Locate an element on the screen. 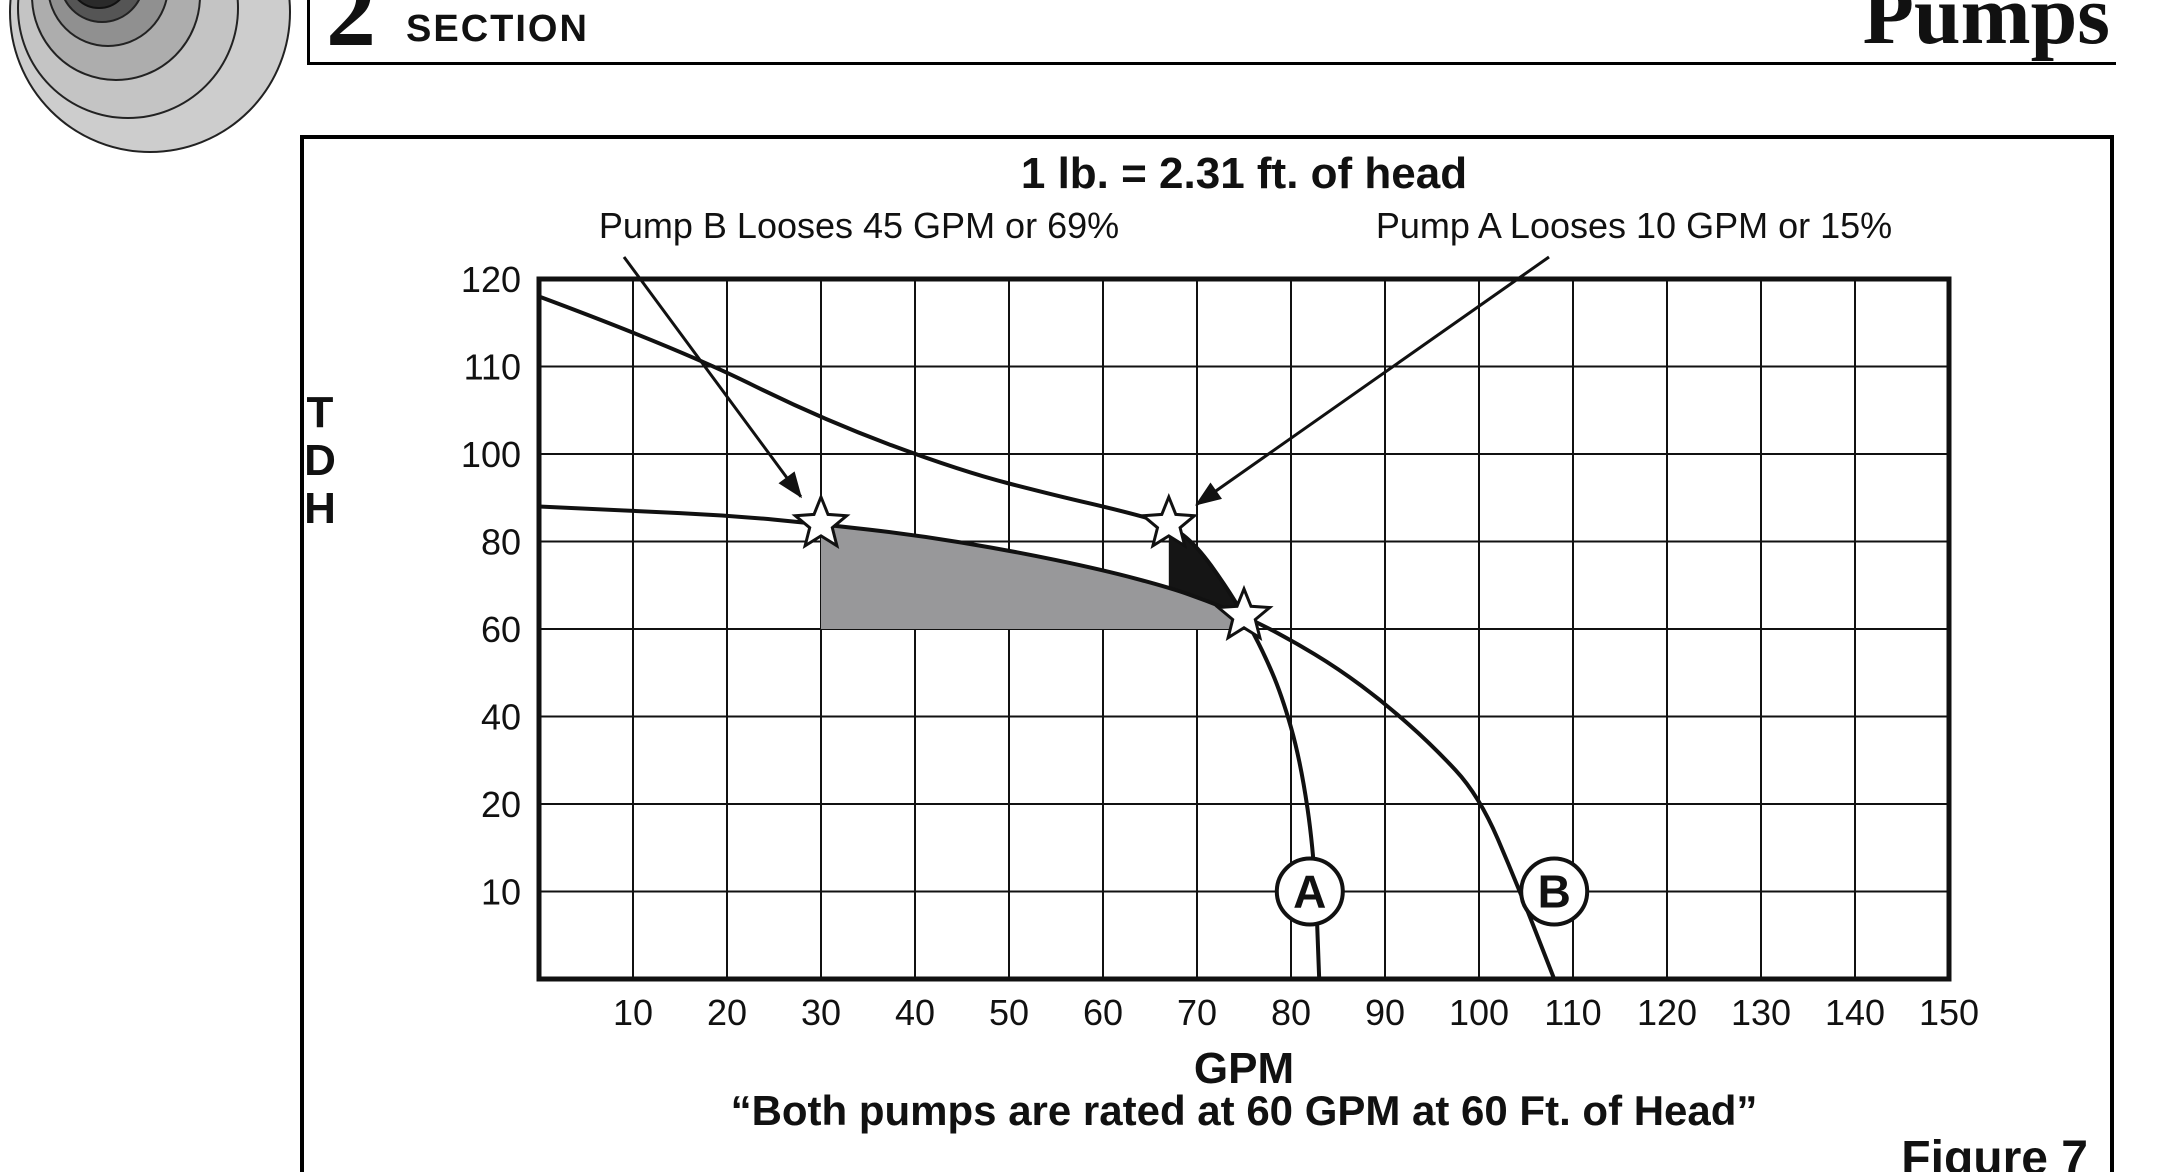 The width and height of the screenshot is (2163, 1172). x-axis-labels: 10 20 30 40 50 60 70 80 90 100 110 120 130 140 150 is located at coordinates (1296, 1012).